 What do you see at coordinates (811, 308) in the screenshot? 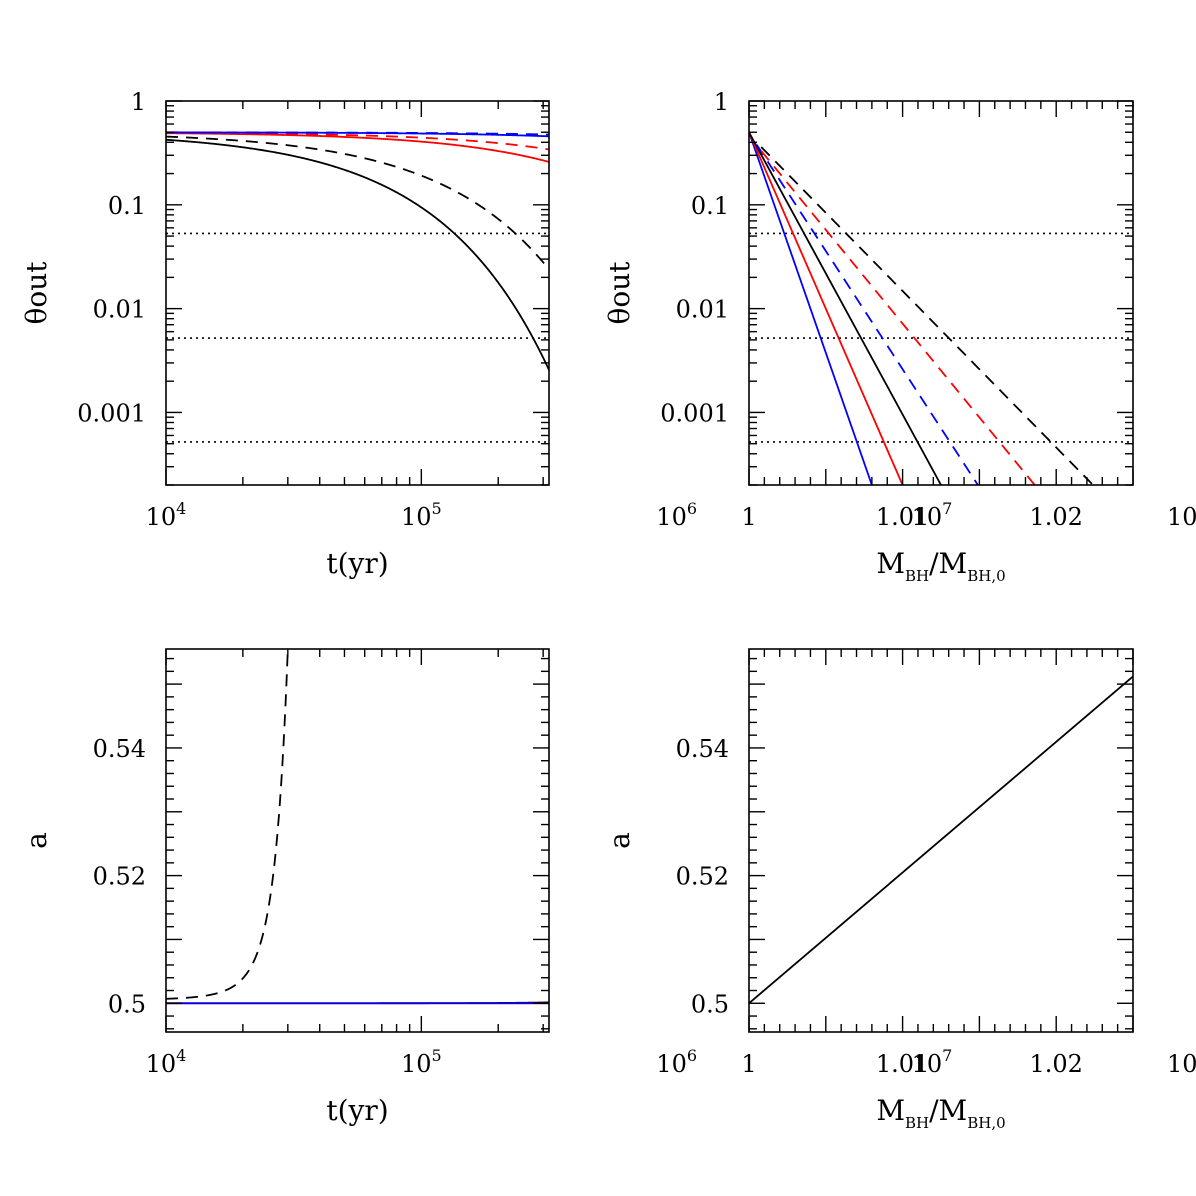
I see `series-blue-solid` at bounding box center [811, 308].